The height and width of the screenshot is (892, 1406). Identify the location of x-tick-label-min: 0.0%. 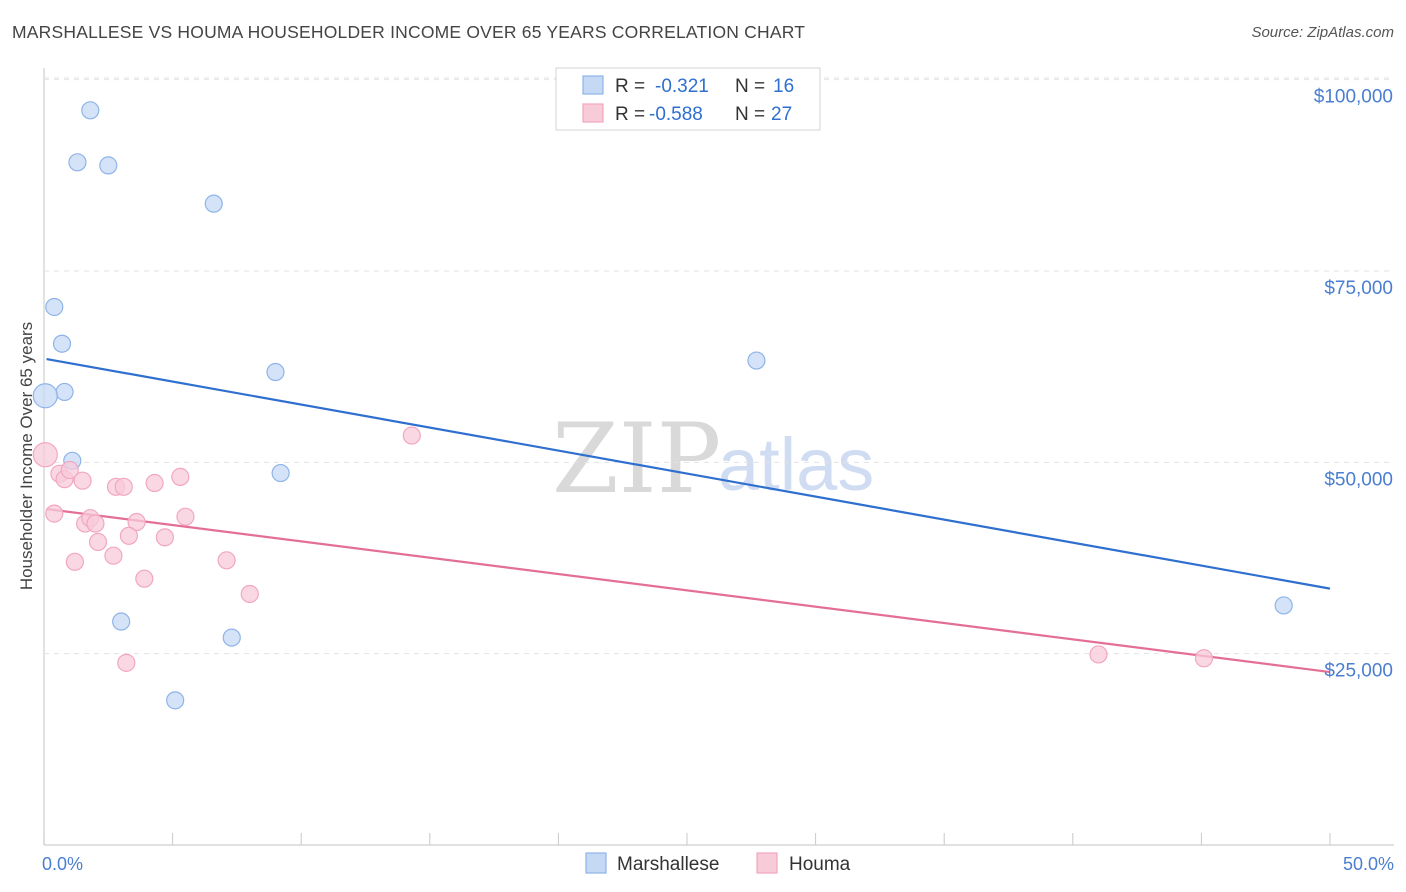
(62, 864).